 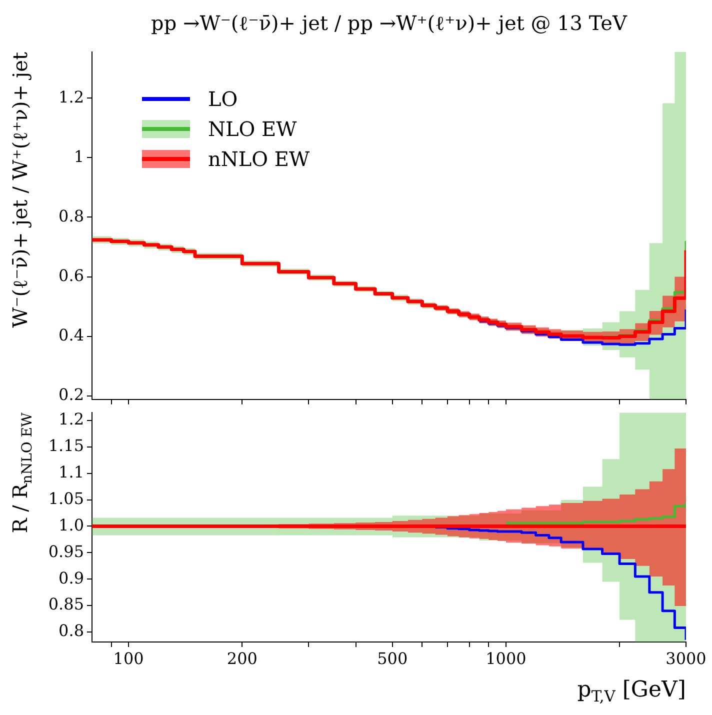 What do you see at coordinates (66, 604) in the screenshot?
I see `y-tick-label: 0.85` at bounding box center [66, 604].